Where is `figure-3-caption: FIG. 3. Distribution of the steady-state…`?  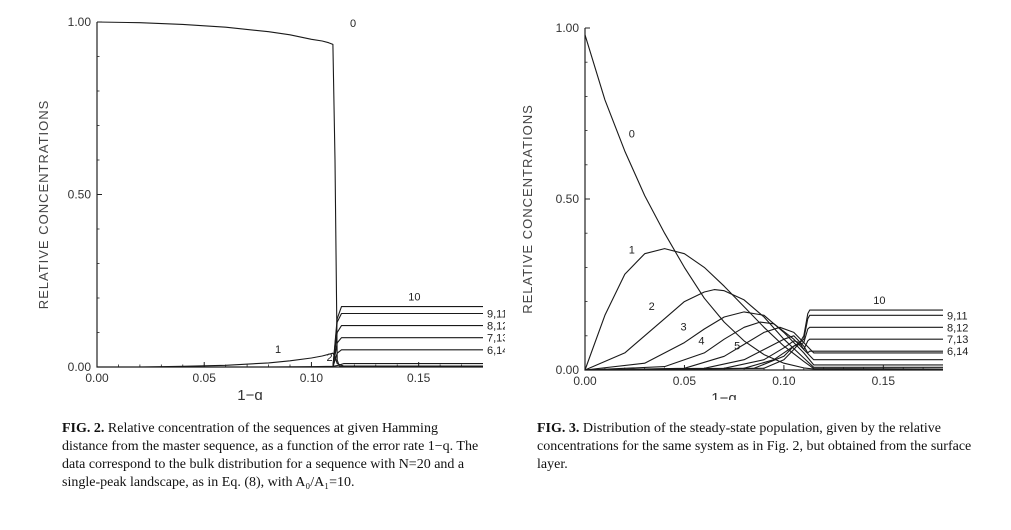
figure-3-caption: FIG. 3. Distribution of the steady-state… is located at coordinates (757, 447).